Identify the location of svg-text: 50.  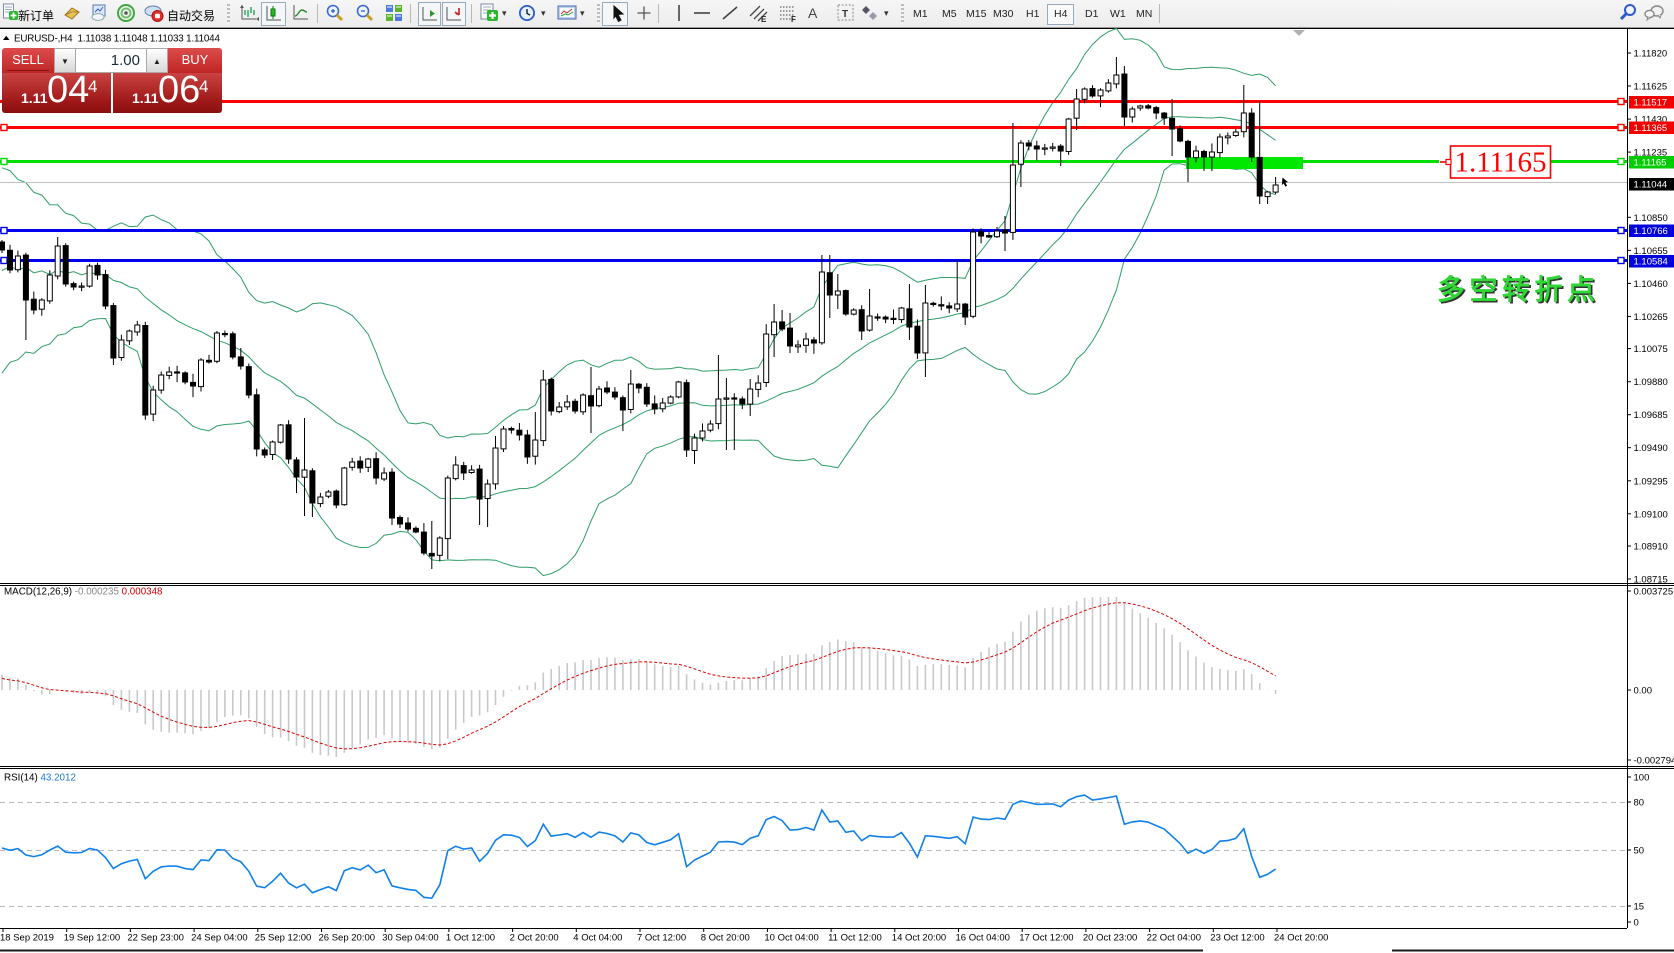
(1639, 851).